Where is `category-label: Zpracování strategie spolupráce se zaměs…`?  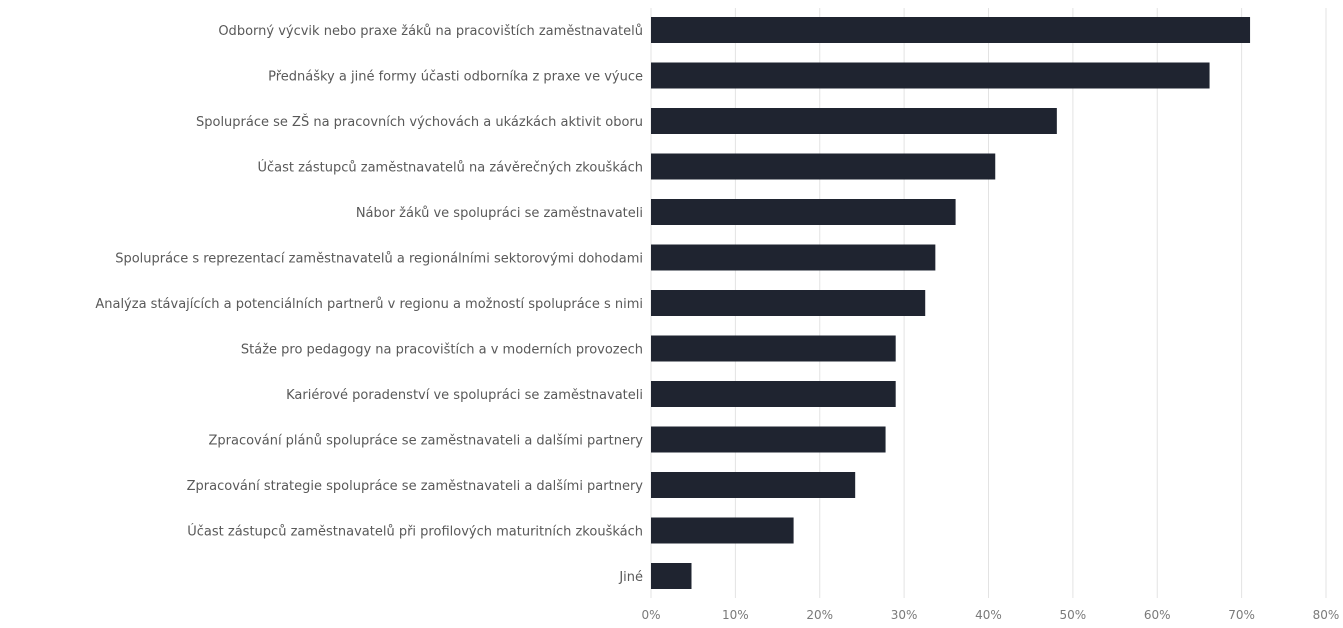 category-label: Zpracování strategie spolupráce se zaměs… is located at coordinates (415, 486).